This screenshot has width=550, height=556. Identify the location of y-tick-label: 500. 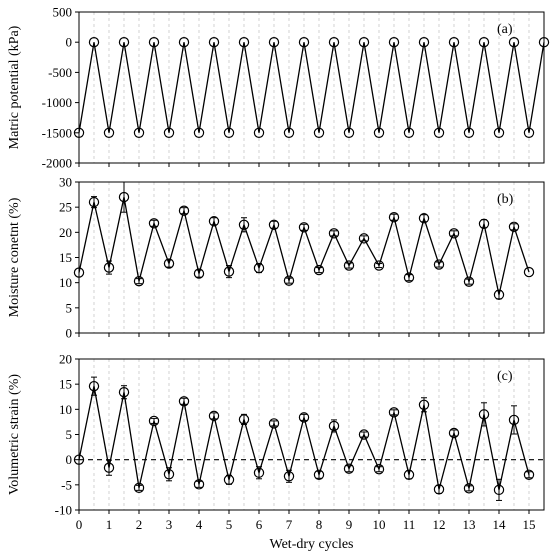
(63, 12).